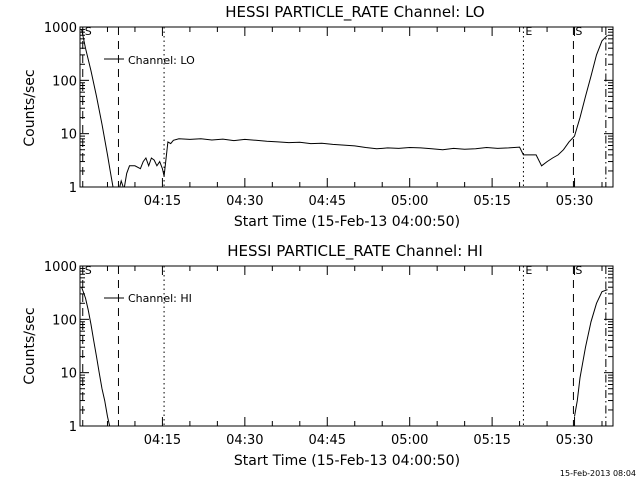  What do you see at coordinates (598, 473) in the screenshot?
I see `footer-timestamp: 15-Feb-2013 08:04` at bounding box center [598, 473].